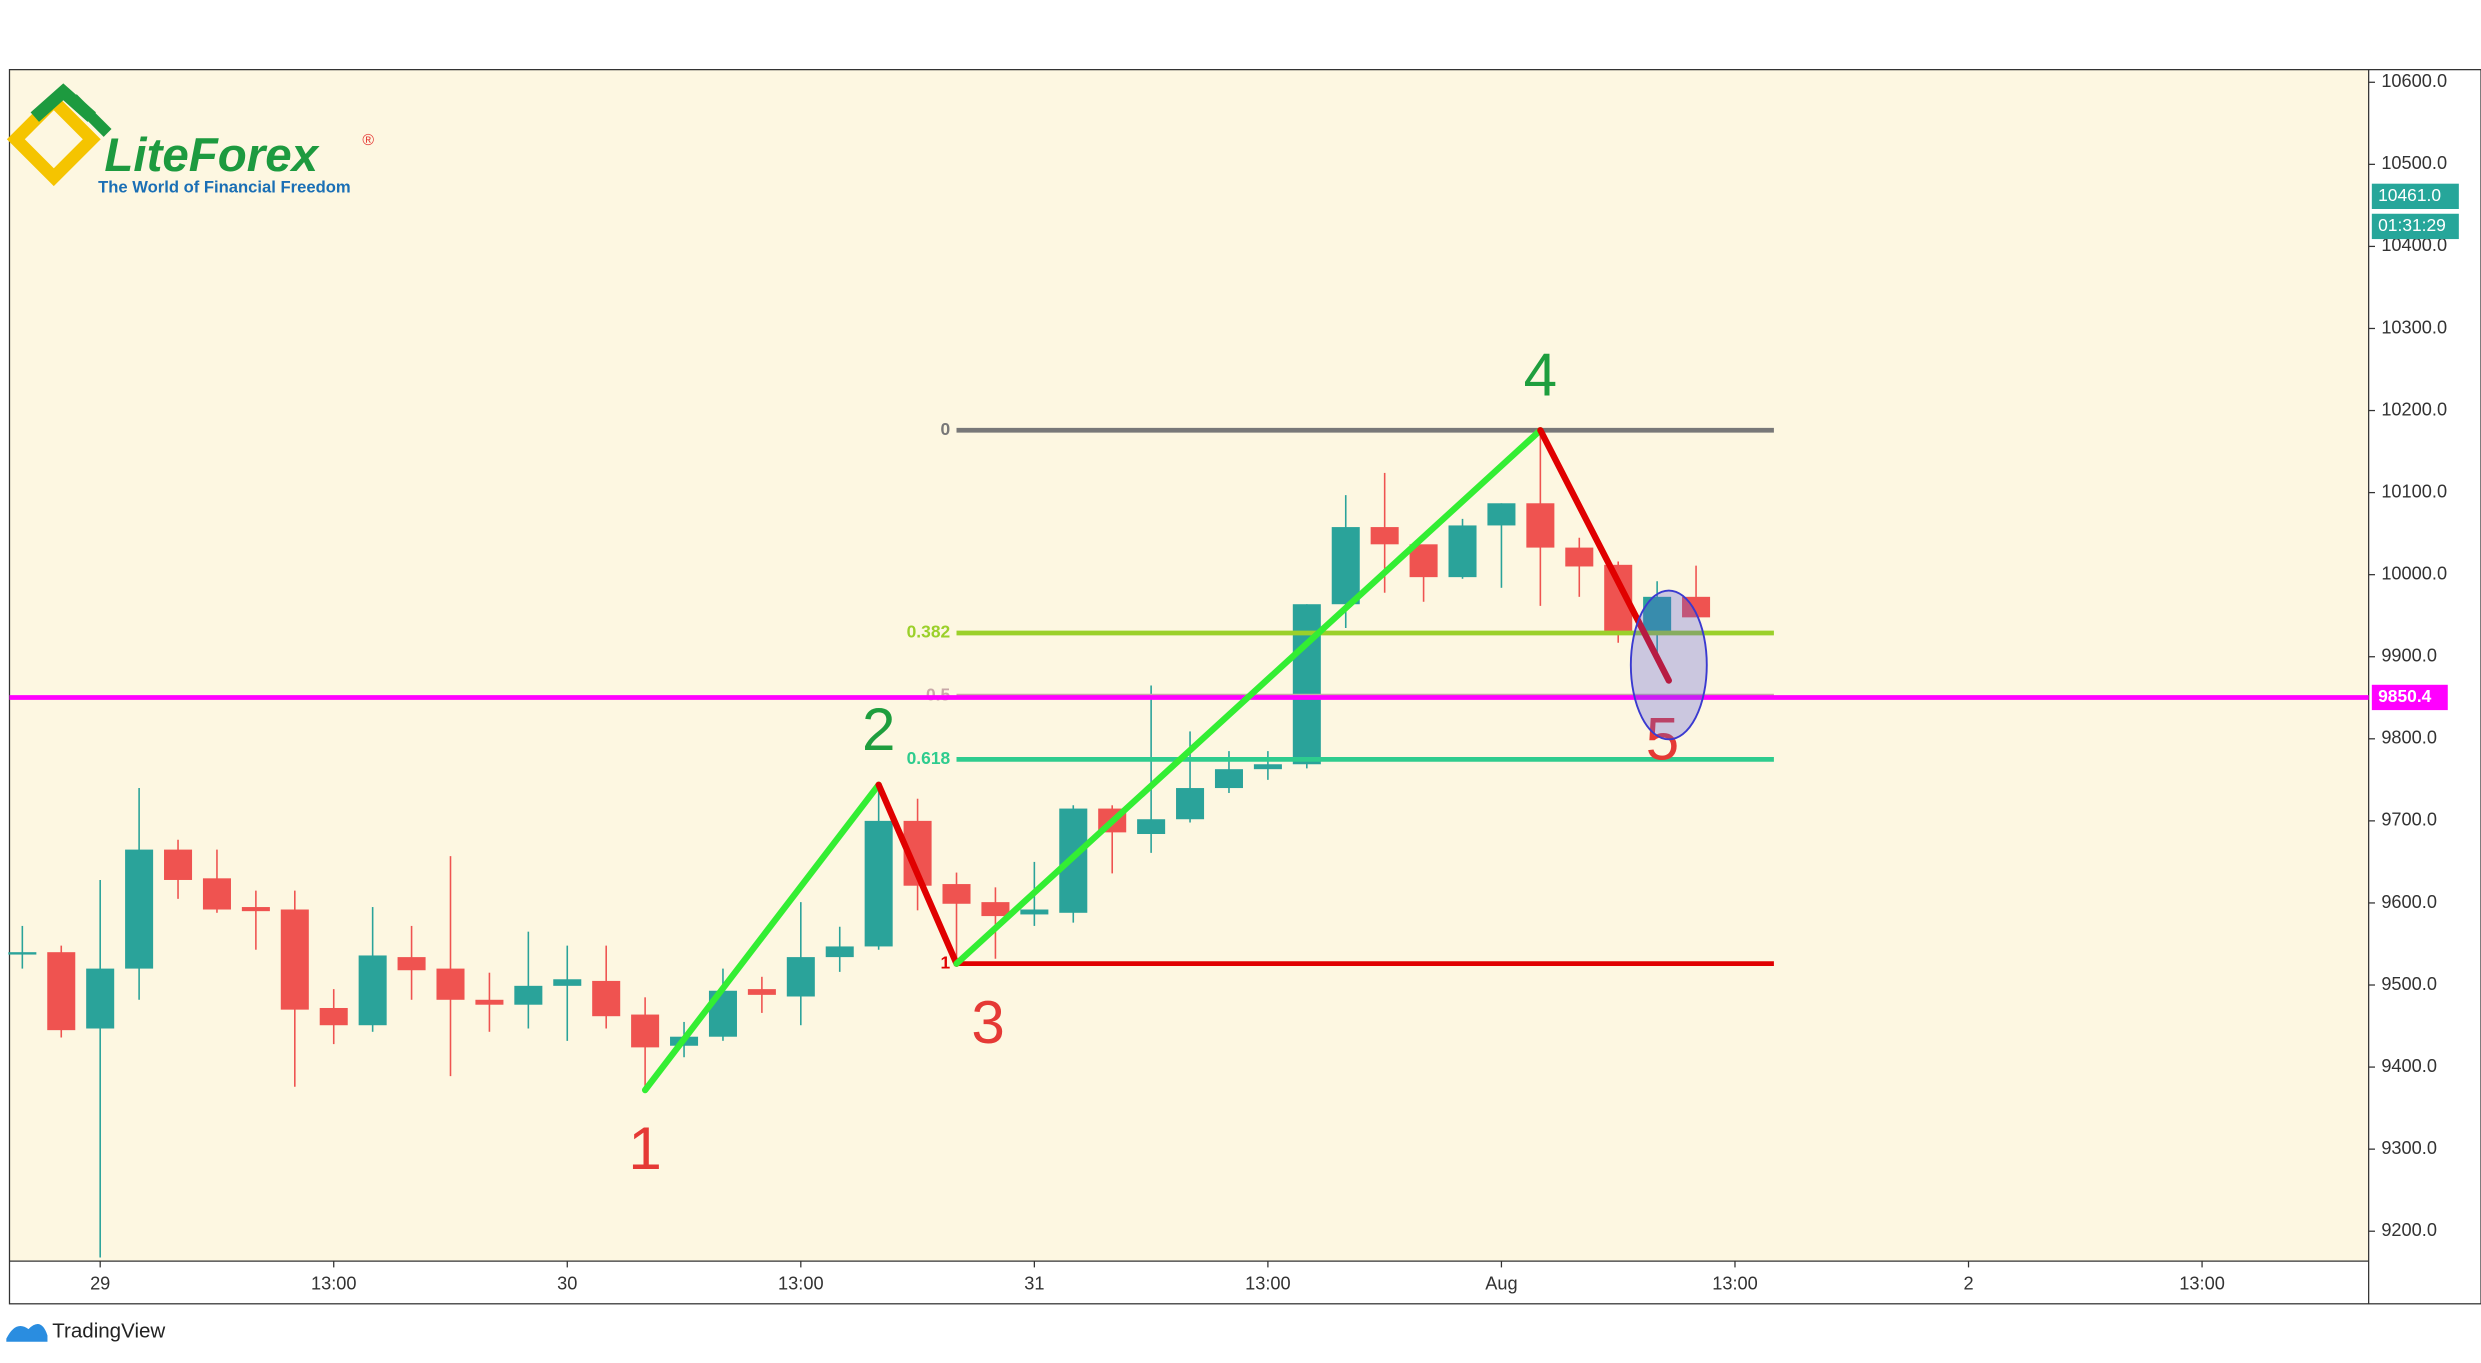 Image resolution: width=2481 pixels, height=1363 pixels. Describe the element at coordinates (878, 729) in the screenshot. I see `wave-label: 2` at that location.